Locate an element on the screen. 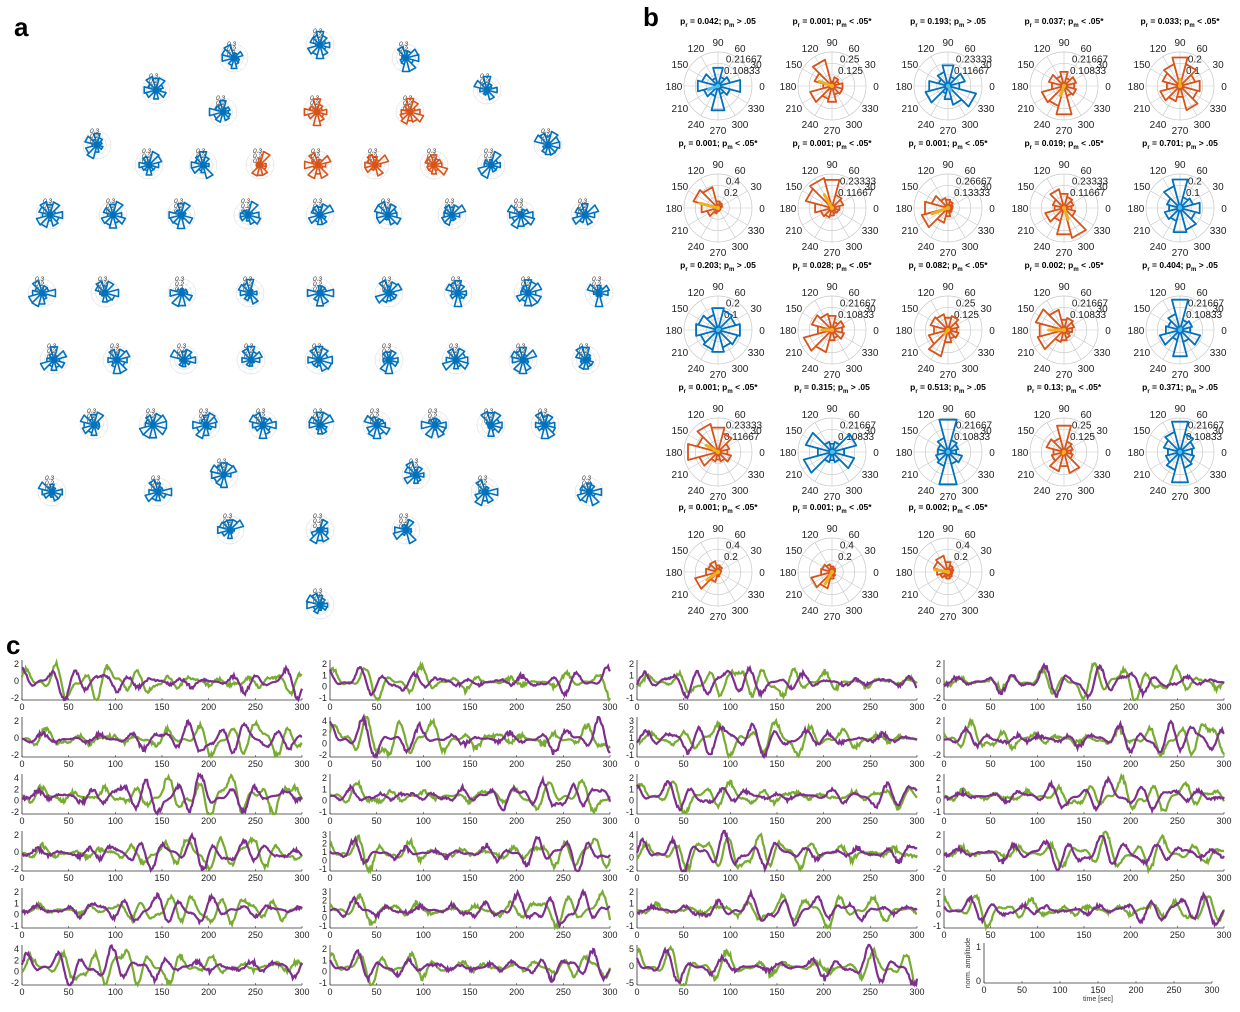  trace-green is located at coordinates (162, 968).